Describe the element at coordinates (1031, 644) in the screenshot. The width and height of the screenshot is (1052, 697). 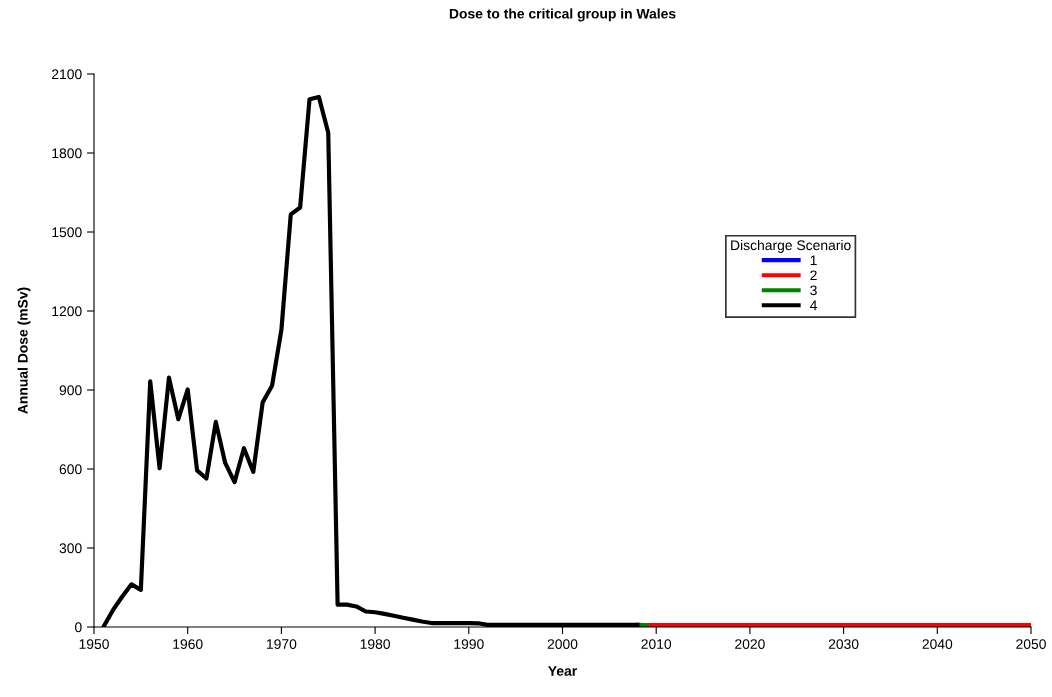
I see `x-tick-label: 2050` at that location.